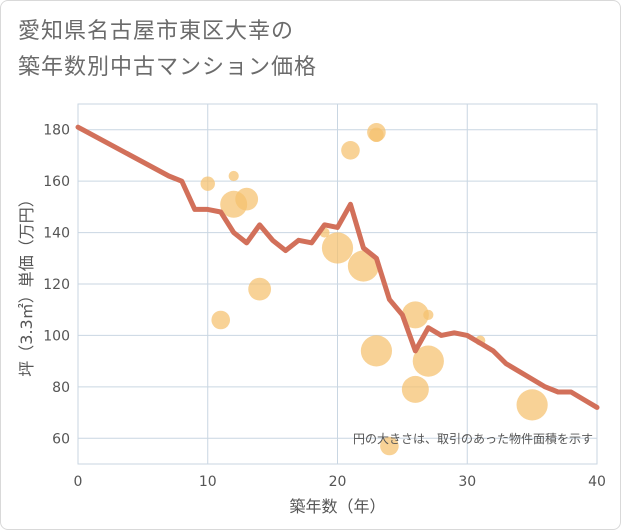 Image resolution: width=621 pixels, height=530 pixels. I want to click on title-line-1: 愛知県名古屋市東区大幸の, so click(156, 31).